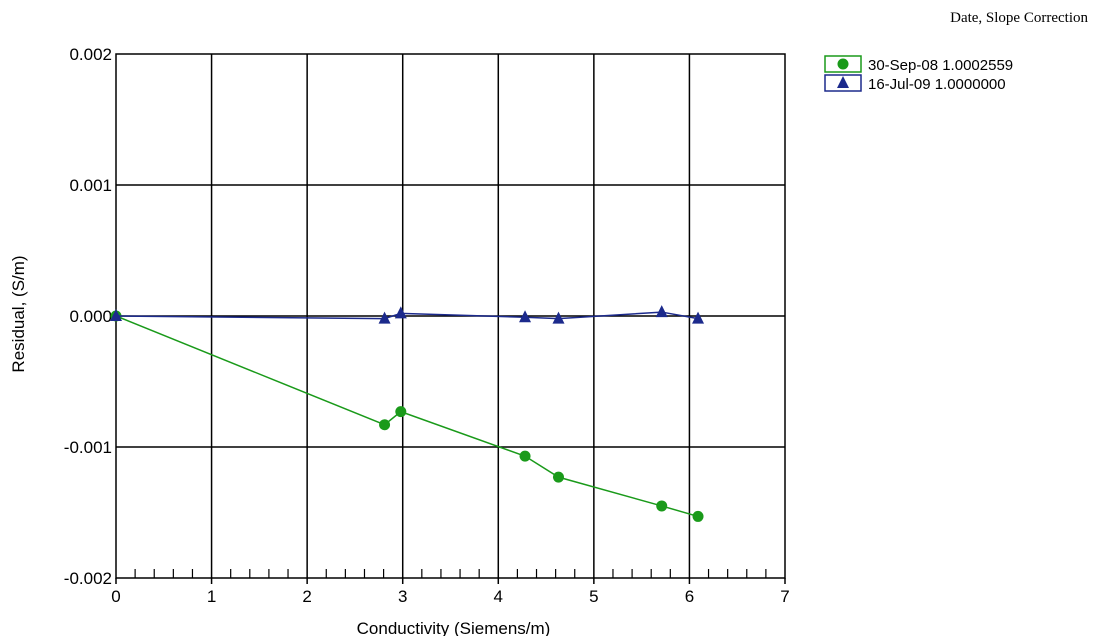 The image size is (1093, 636). Describe the element at coordinates (115, 596) in the screenshot. I see `x-tick-label: 0` at that location.